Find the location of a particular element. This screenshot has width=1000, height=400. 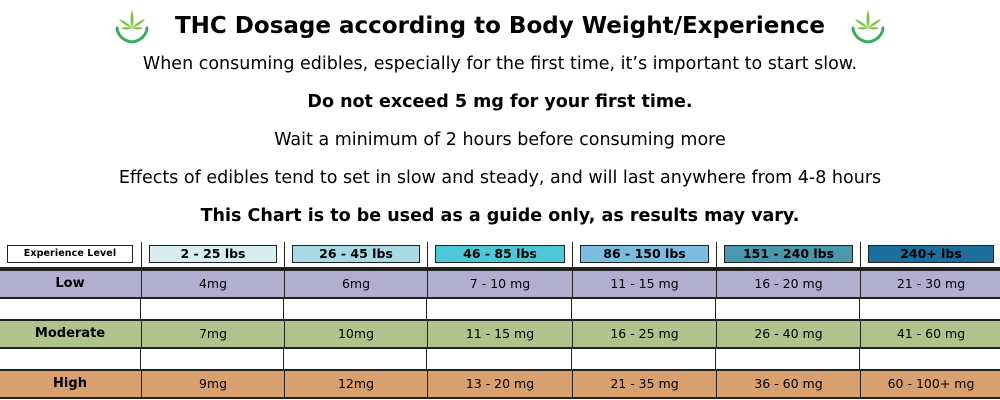

dose-cell: 21 - 30 mg is located at coordinates (930, 284).